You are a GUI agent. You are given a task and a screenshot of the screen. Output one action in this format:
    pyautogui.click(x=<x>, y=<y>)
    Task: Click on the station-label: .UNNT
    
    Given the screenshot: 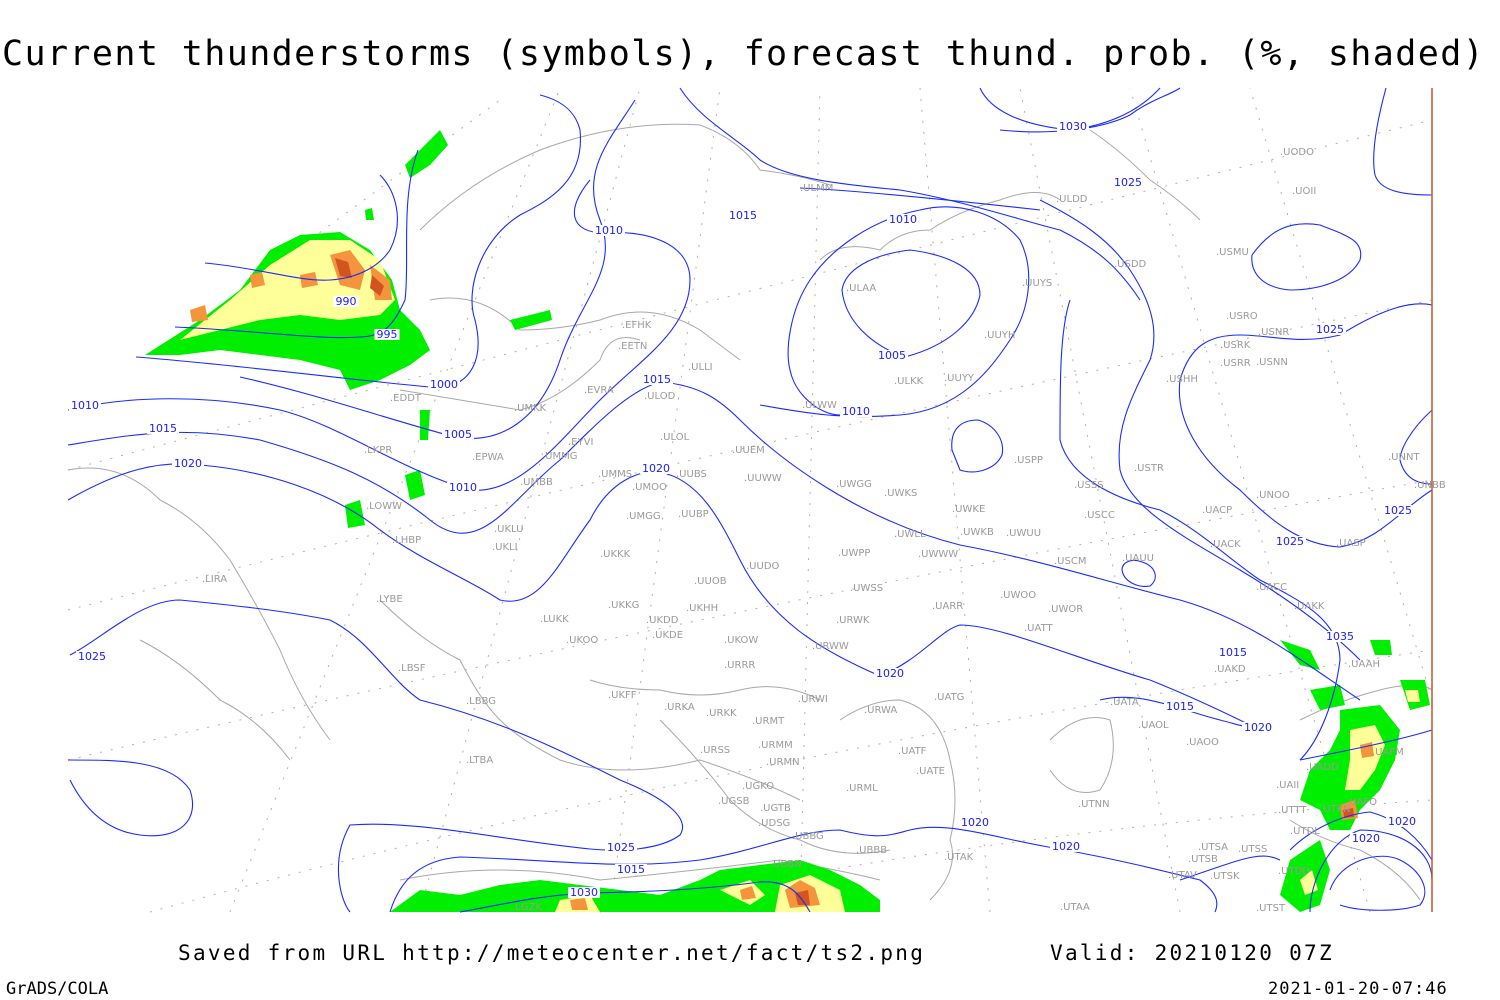 What is the action you would take?
    pyautogui.click(x=1404, y=457)
    